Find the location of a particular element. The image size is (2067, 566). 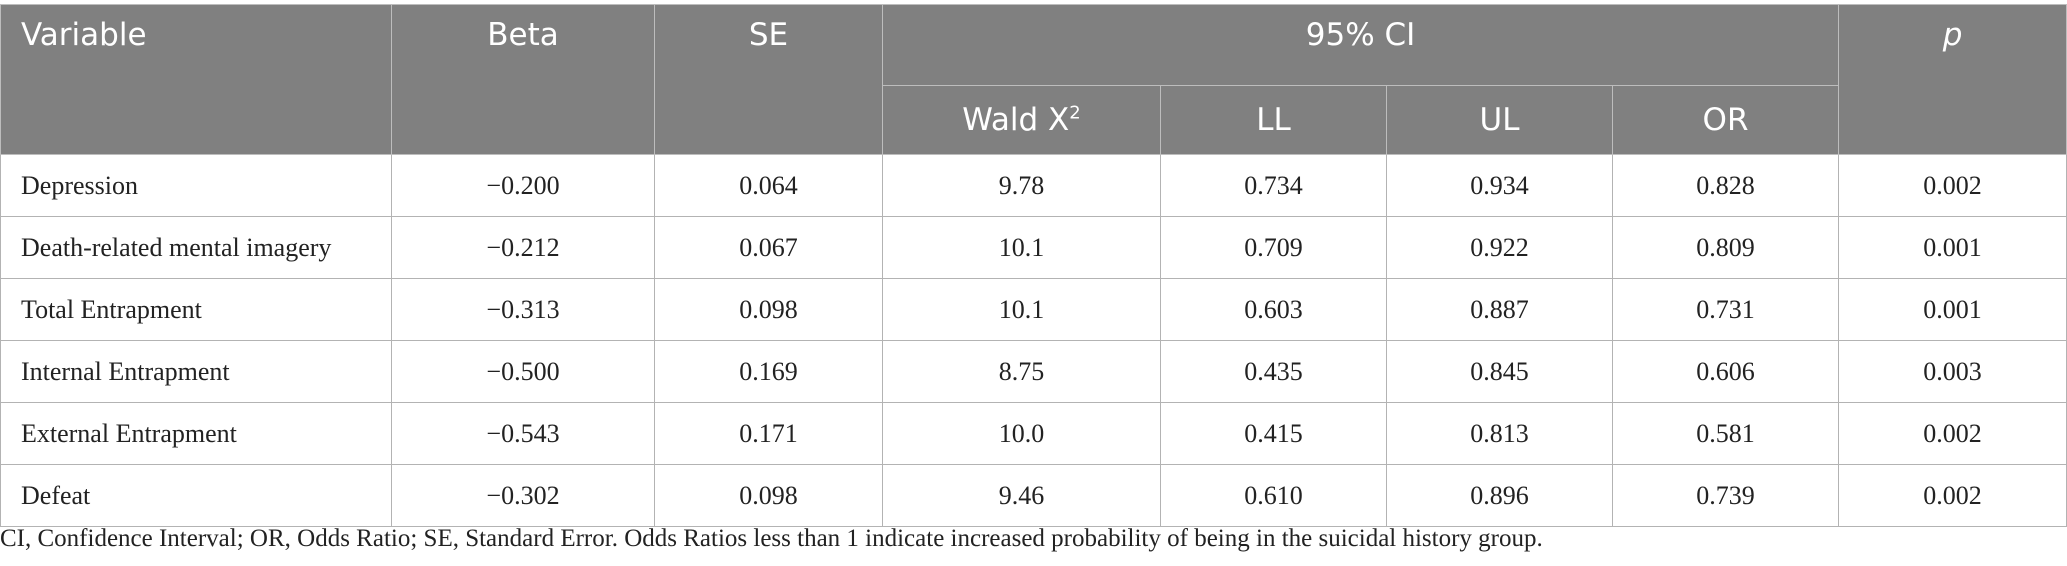

cell-variable: External Entrapment is located at coordinates (196, 433).